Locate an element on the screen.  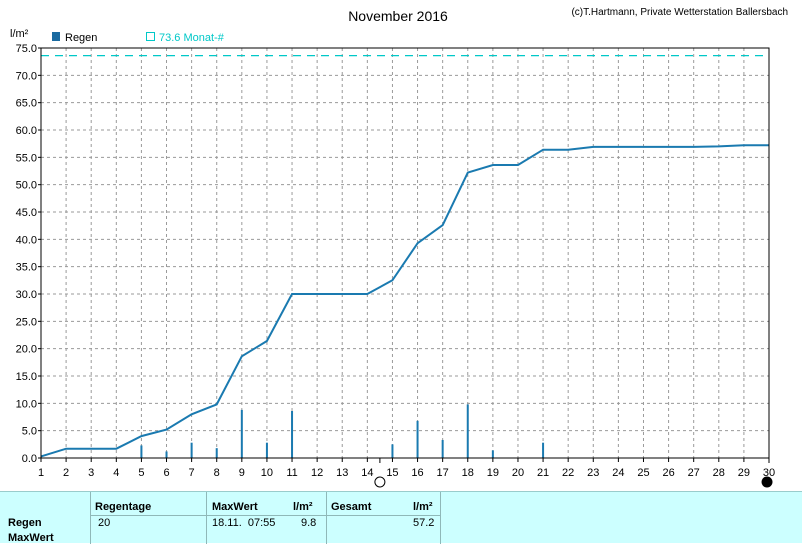
x-tick-label: 8 is located at coordinates (217, 473).